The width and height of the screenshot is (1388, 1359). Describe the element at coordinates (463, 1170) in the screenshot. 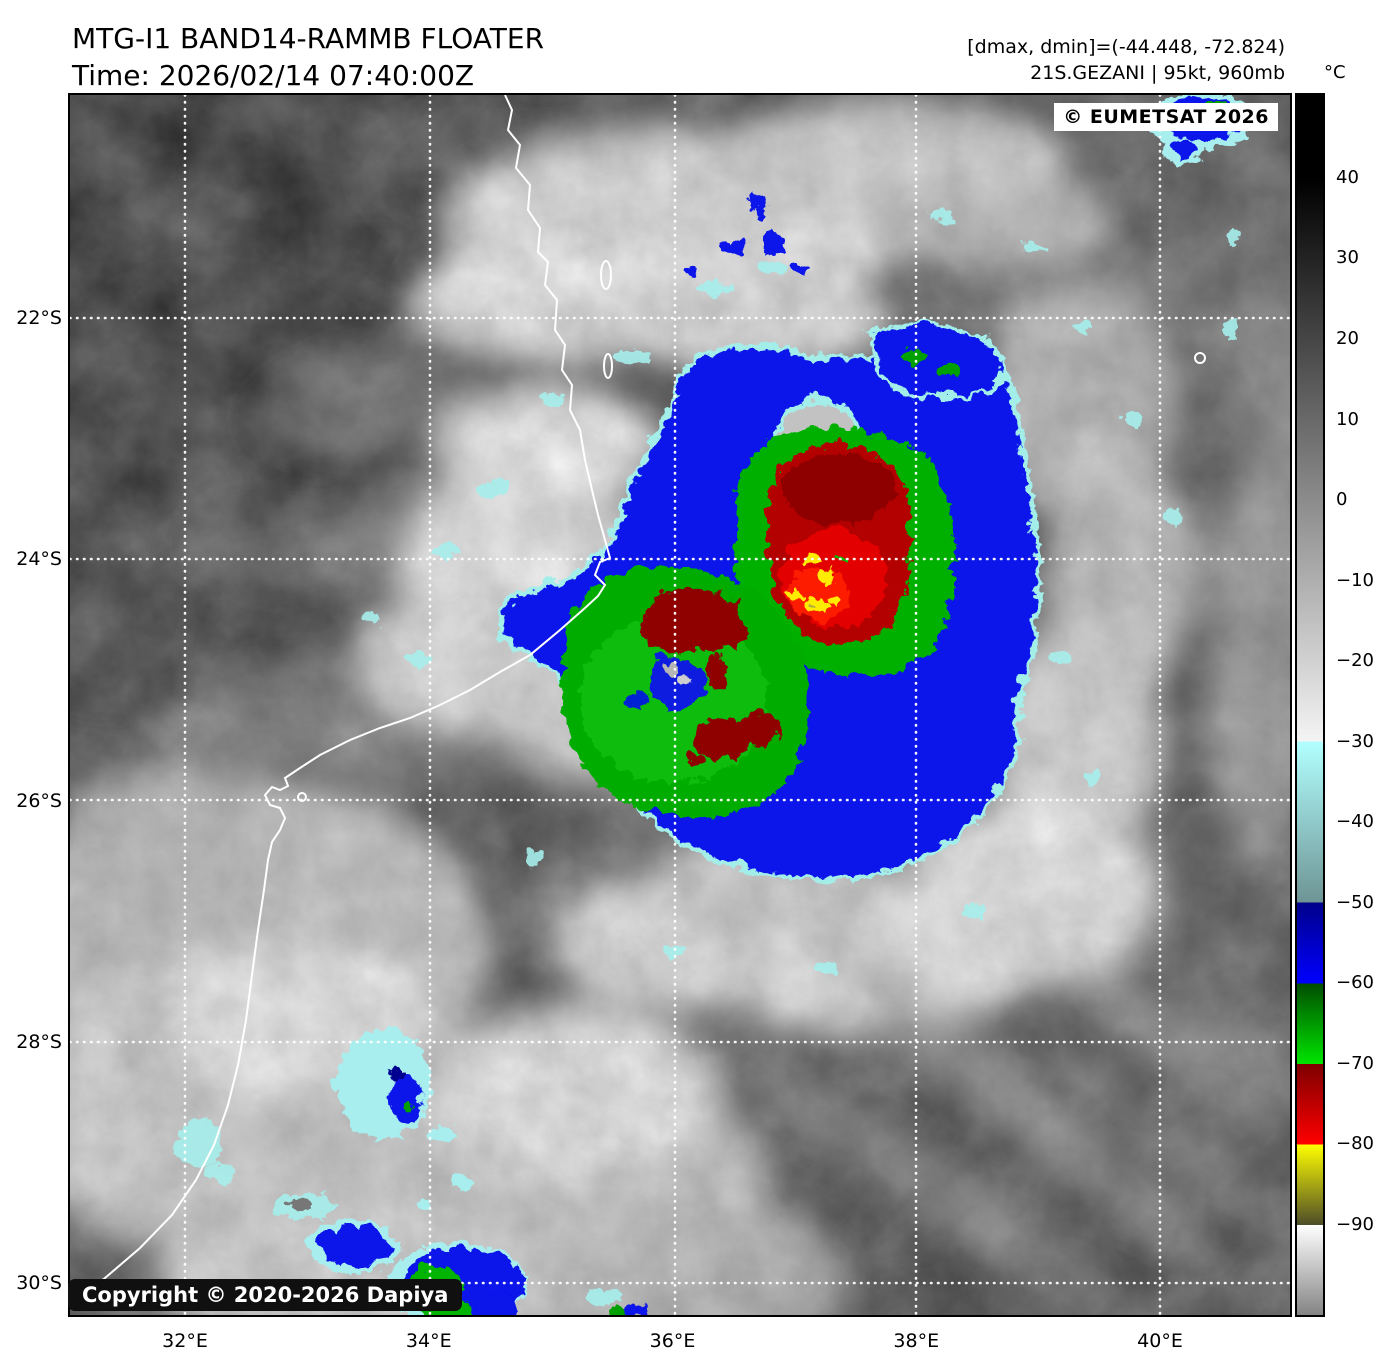

I see `satellite-cells-southwest` at that location.